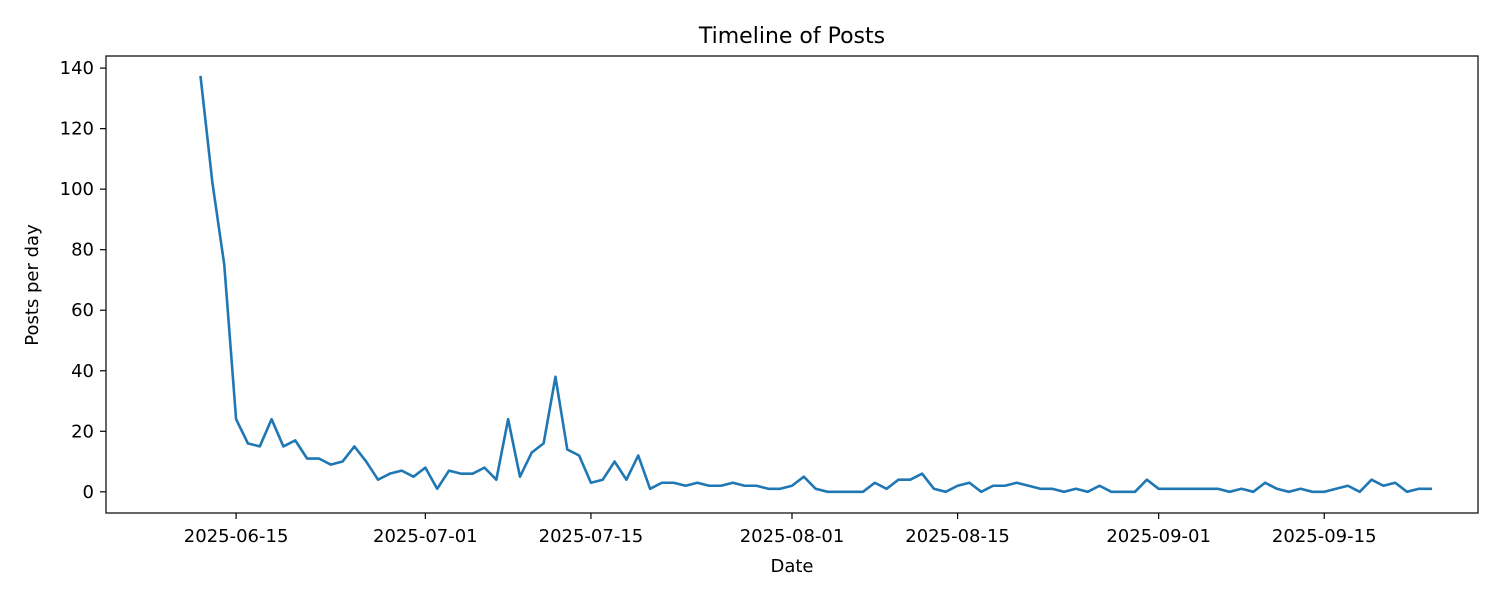 Image resolution: width=1500 pixels, height=600 pixels. What do you see at coordinates (957, 536) in the screenshot?
I see `x-tick-label: 2025-08-15` at bounding box center [957, 536].